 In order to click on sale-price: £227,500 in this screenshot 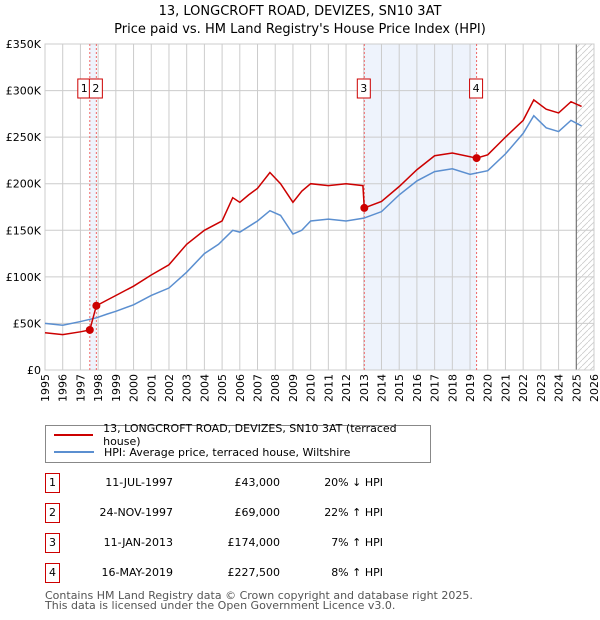, I will do `click(254, 572)`.